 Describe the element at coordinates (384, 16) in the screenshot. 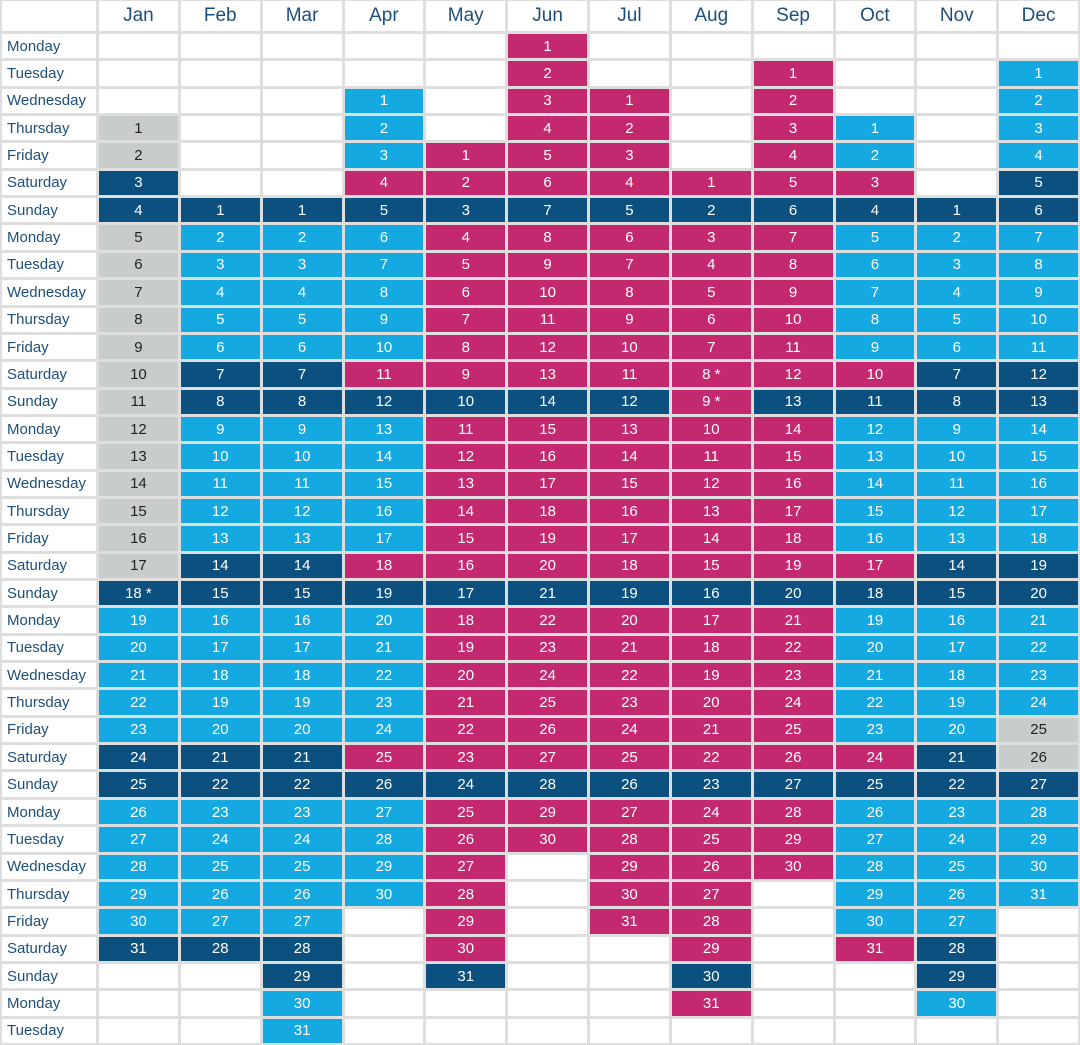

I see `month-header: Apr` at that location.